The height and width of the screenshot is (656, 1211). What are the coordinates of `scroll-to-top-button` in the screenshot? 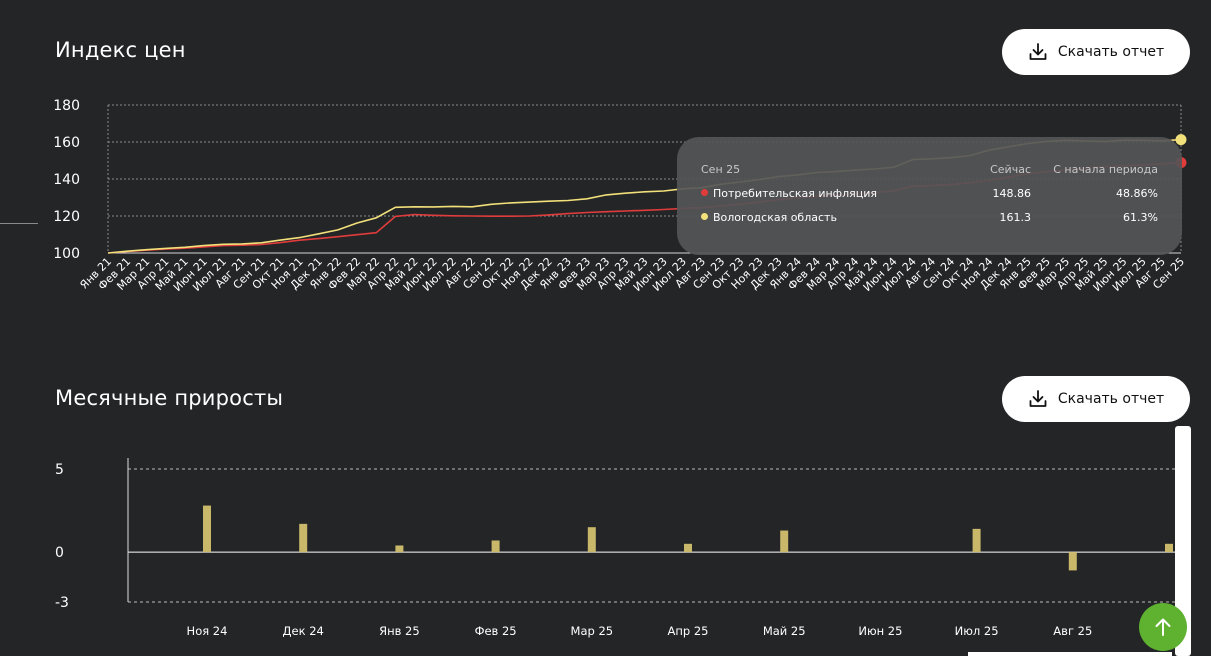 It's located at (1163, 627).